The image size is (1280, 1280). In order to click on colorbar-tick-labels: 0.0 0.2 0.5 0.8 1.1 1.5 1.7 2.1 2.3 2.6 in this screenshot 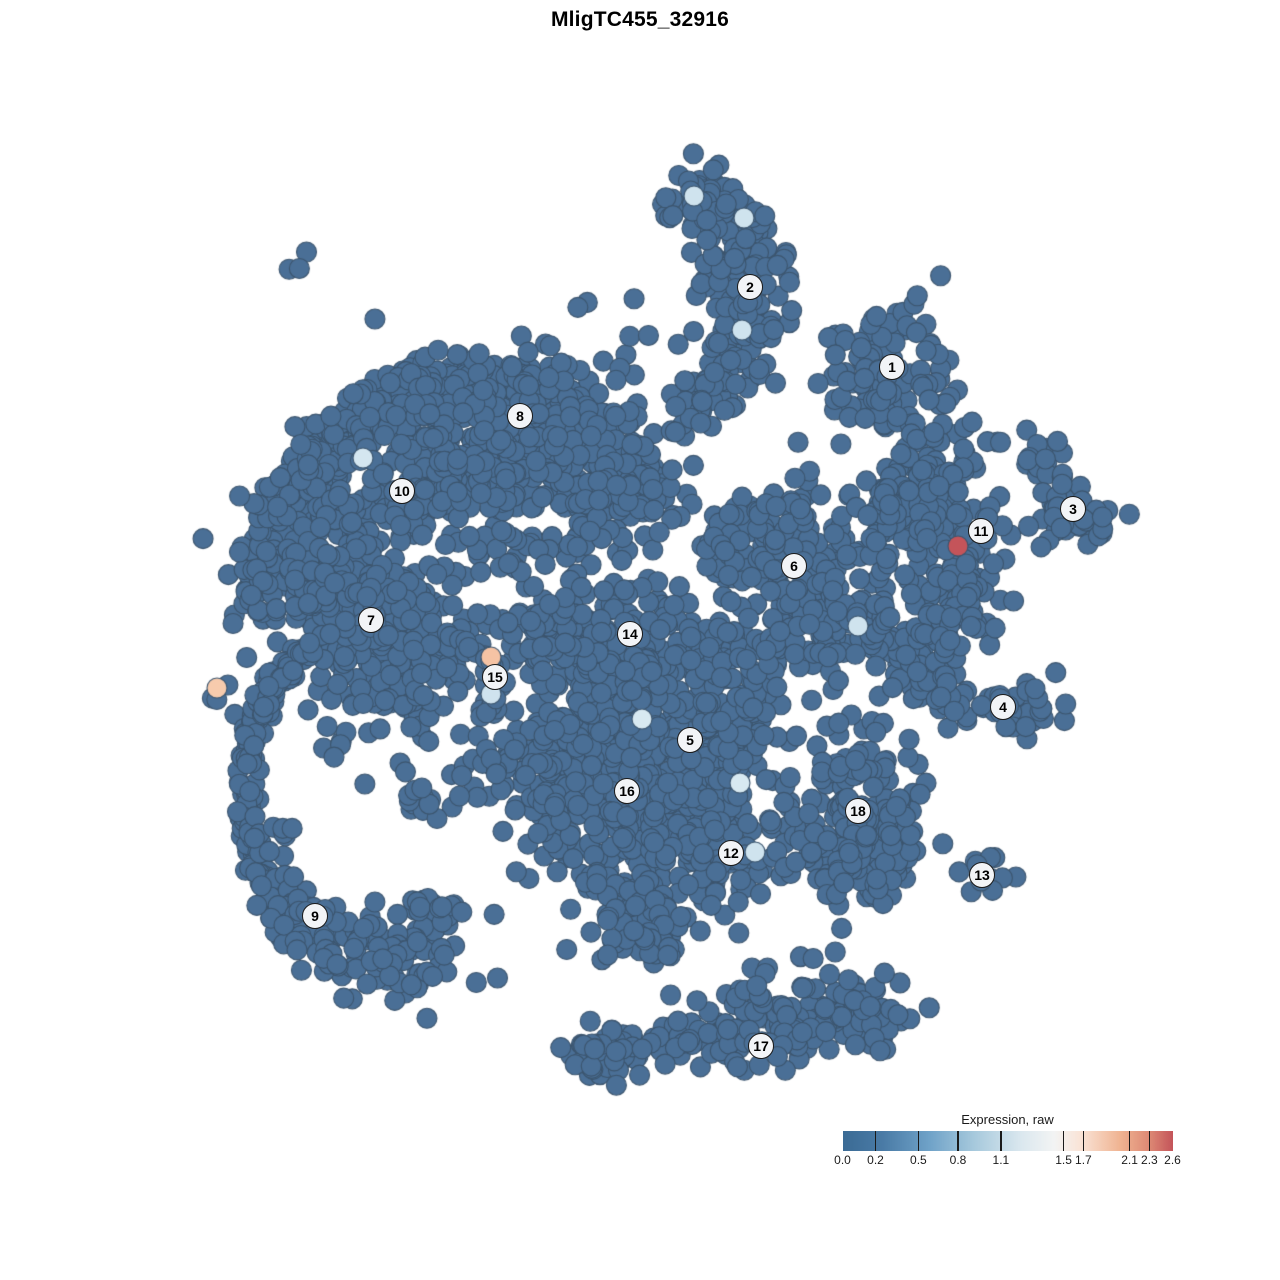, I will do `click(1007, 1161)`.